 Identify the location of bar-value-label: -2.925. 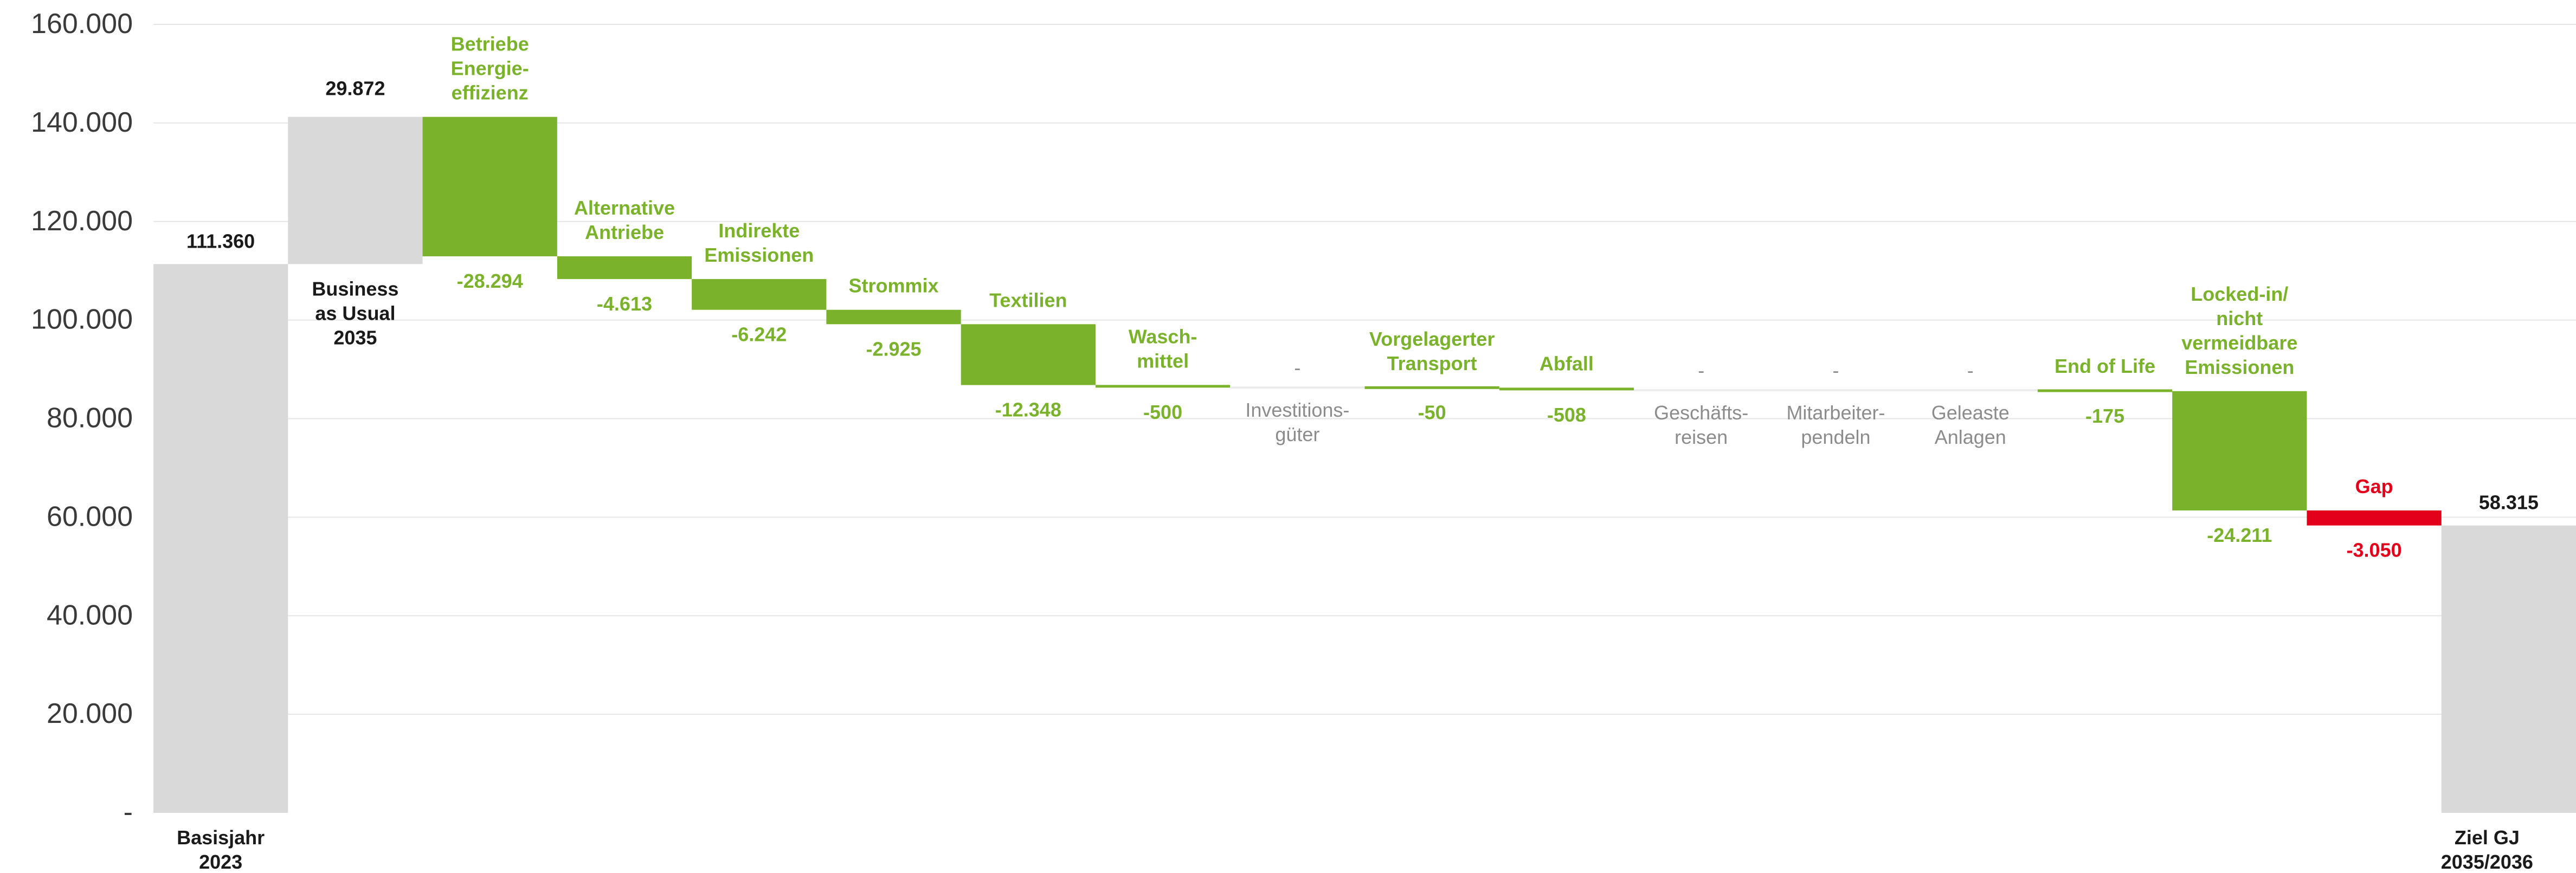
(893, 349).